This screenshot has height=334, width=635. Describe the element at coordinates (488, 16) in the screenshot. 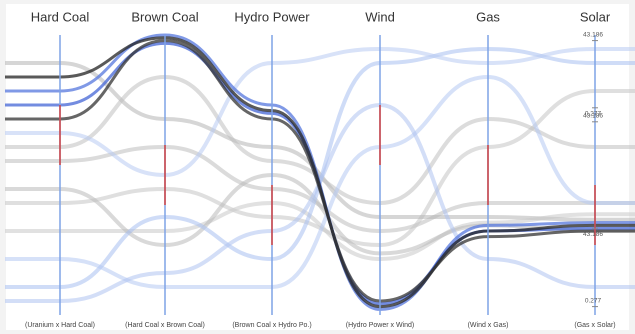

I see `axis-title: Gas` at that location.